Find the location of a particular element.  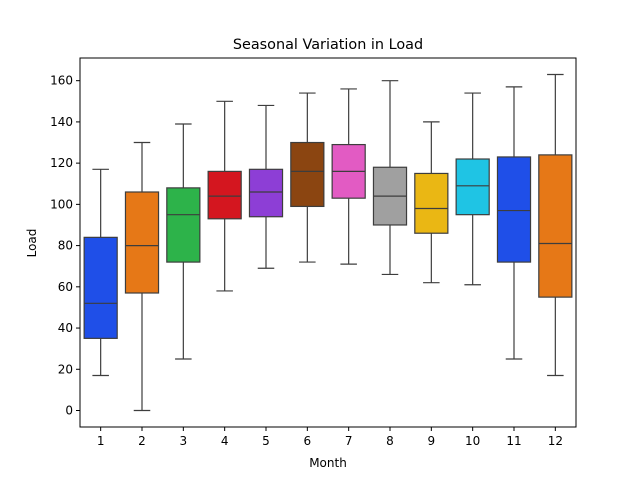

x-axis-label: Month is located at coordinates (328, 463).